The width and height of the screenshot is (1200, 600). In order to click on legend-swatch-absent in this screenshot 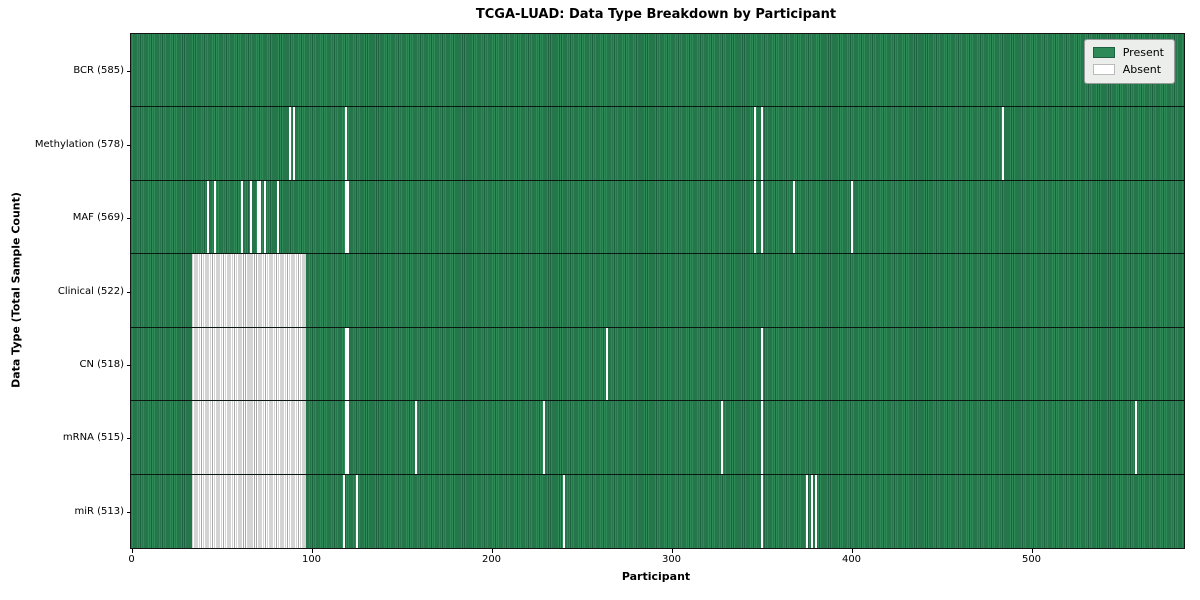, I will do `click(1103, 69)`.